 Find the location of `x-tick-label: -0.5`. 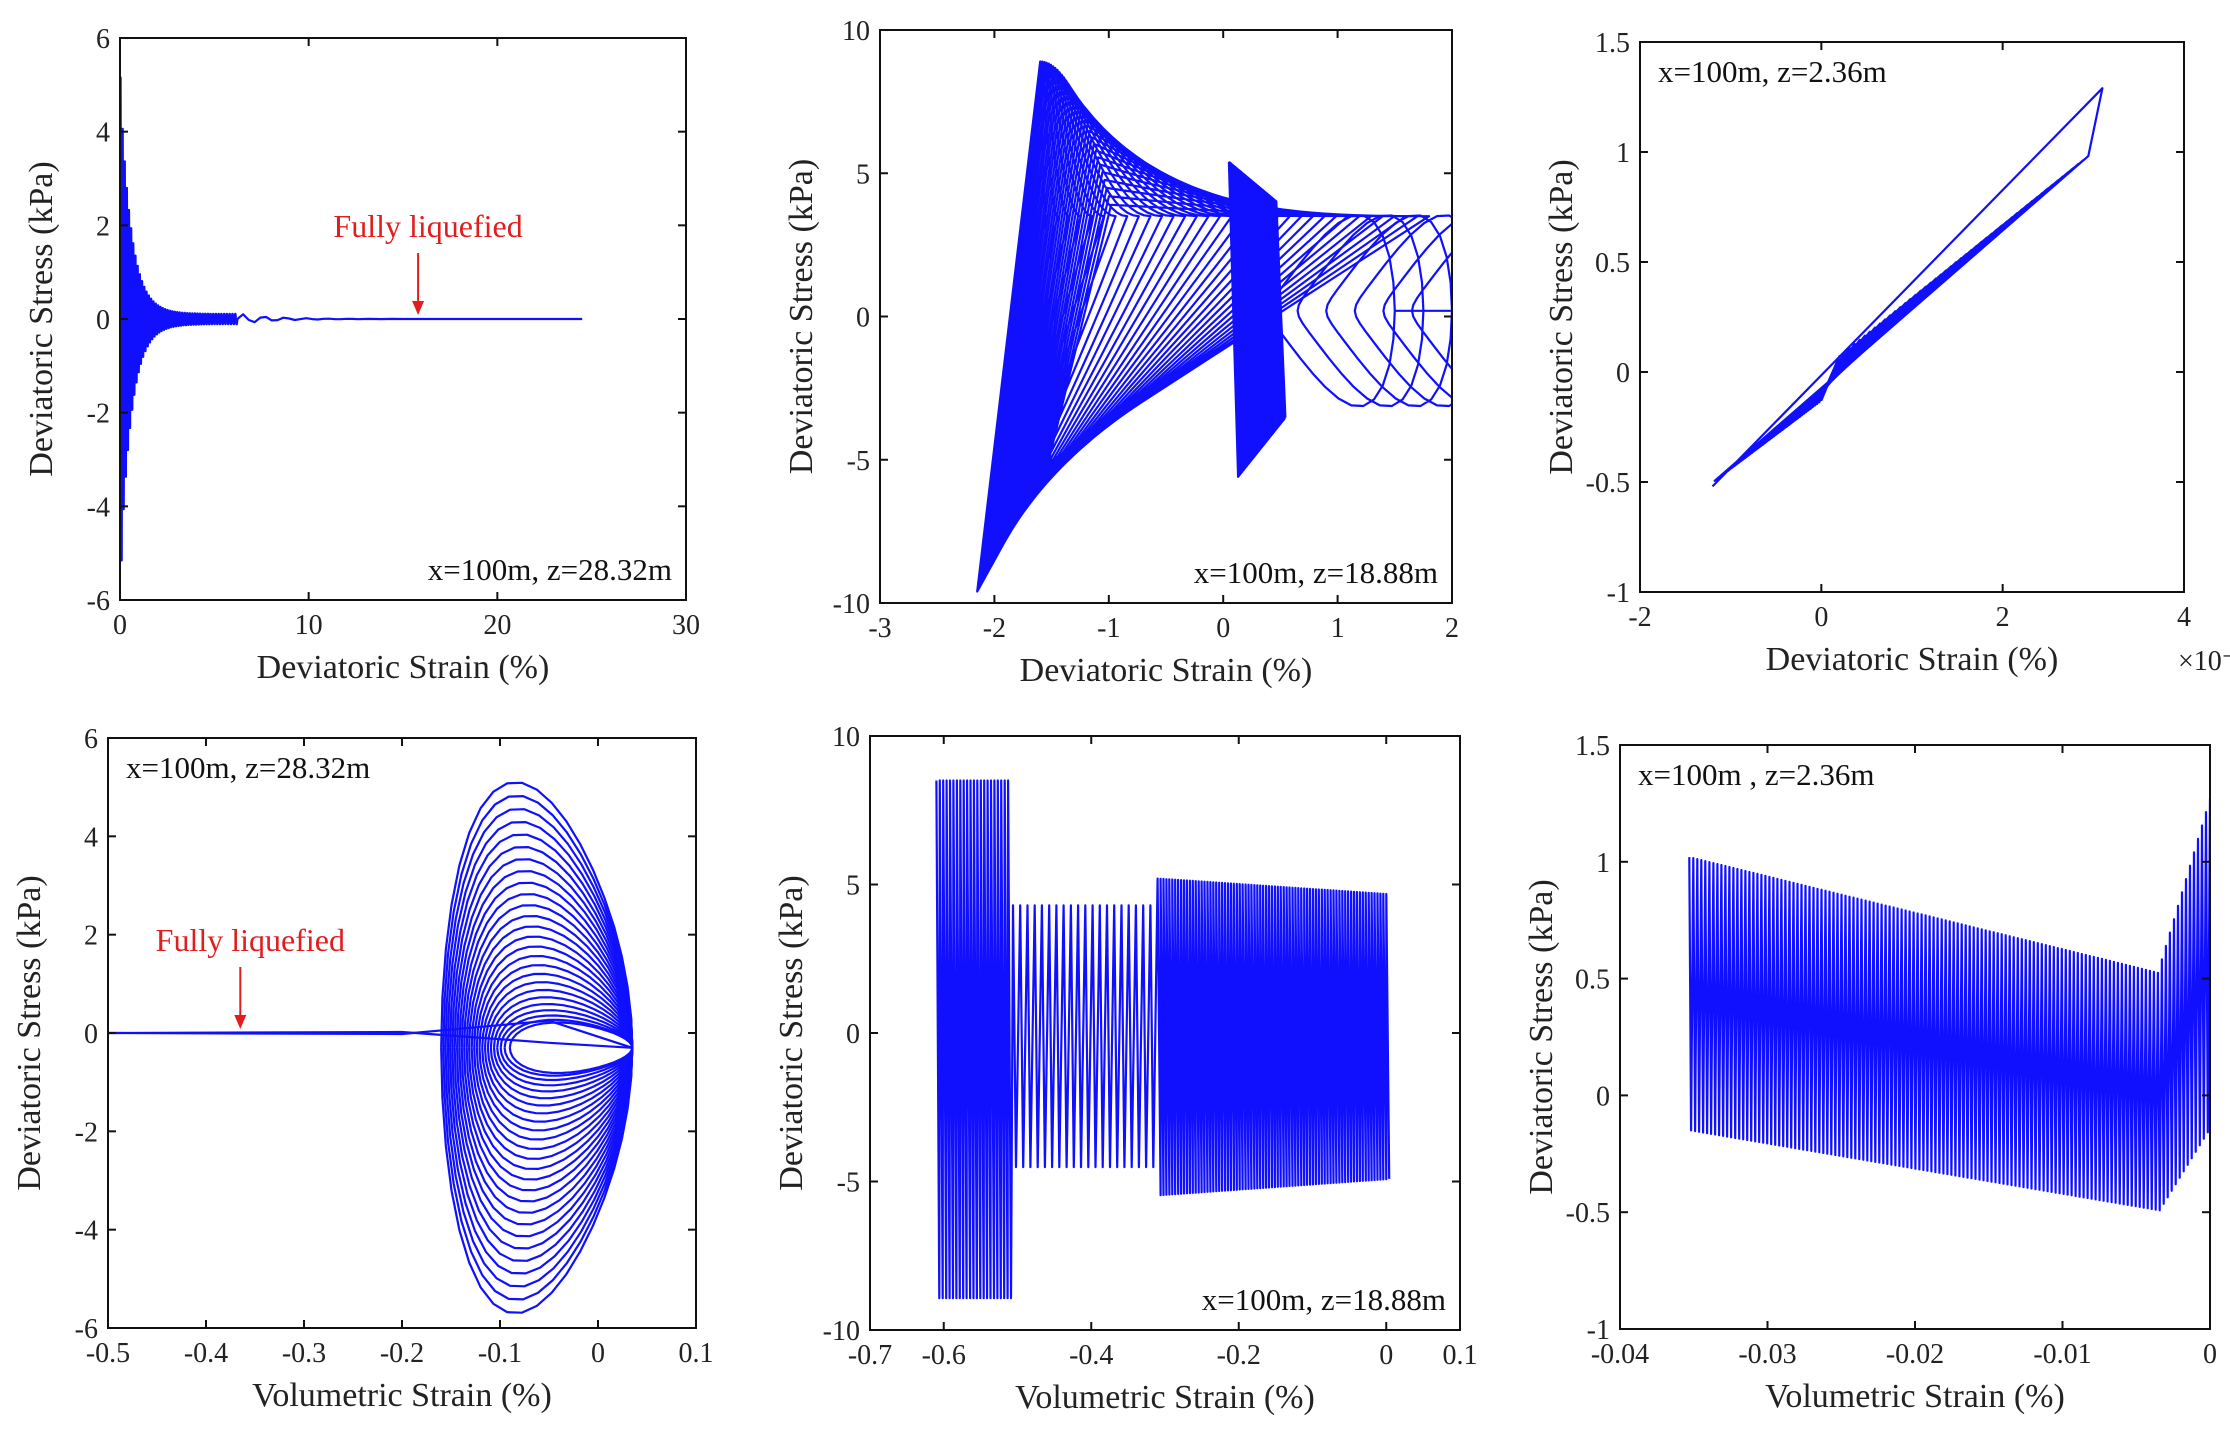

x-tick-label: -0.5 is located at coordinates (108, 1353).